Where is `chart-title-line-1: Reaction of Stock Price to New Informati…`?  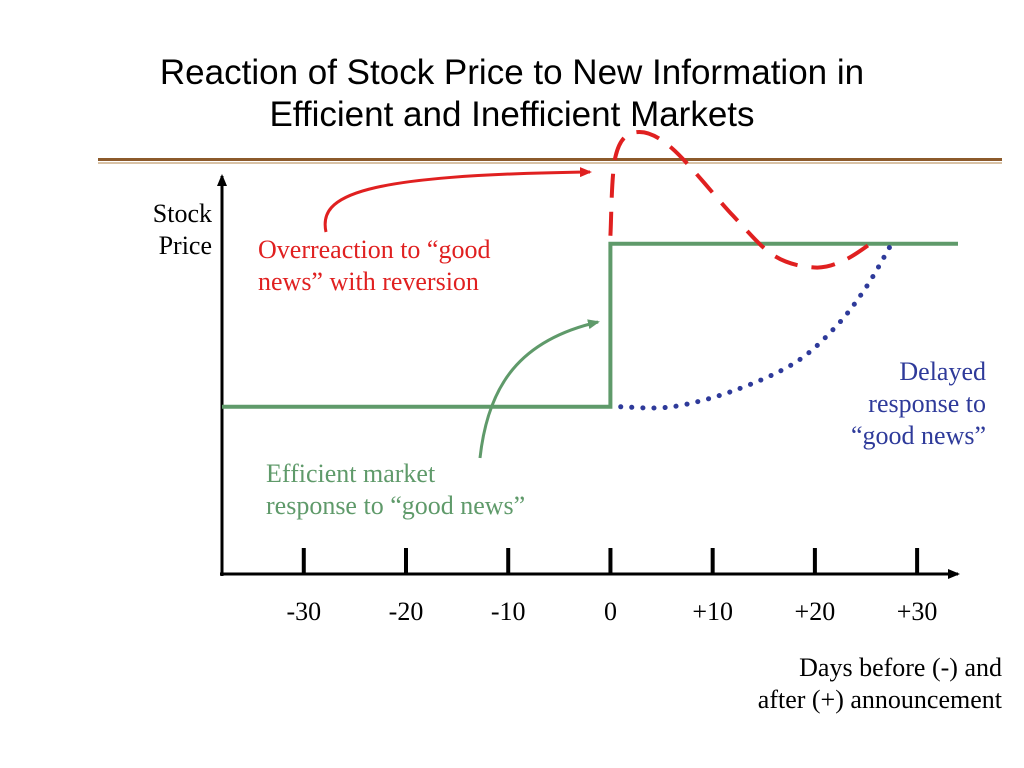 chart-title-line-1: Reaction of Stock Price to New Informati… is located at coordinates (512, 72).